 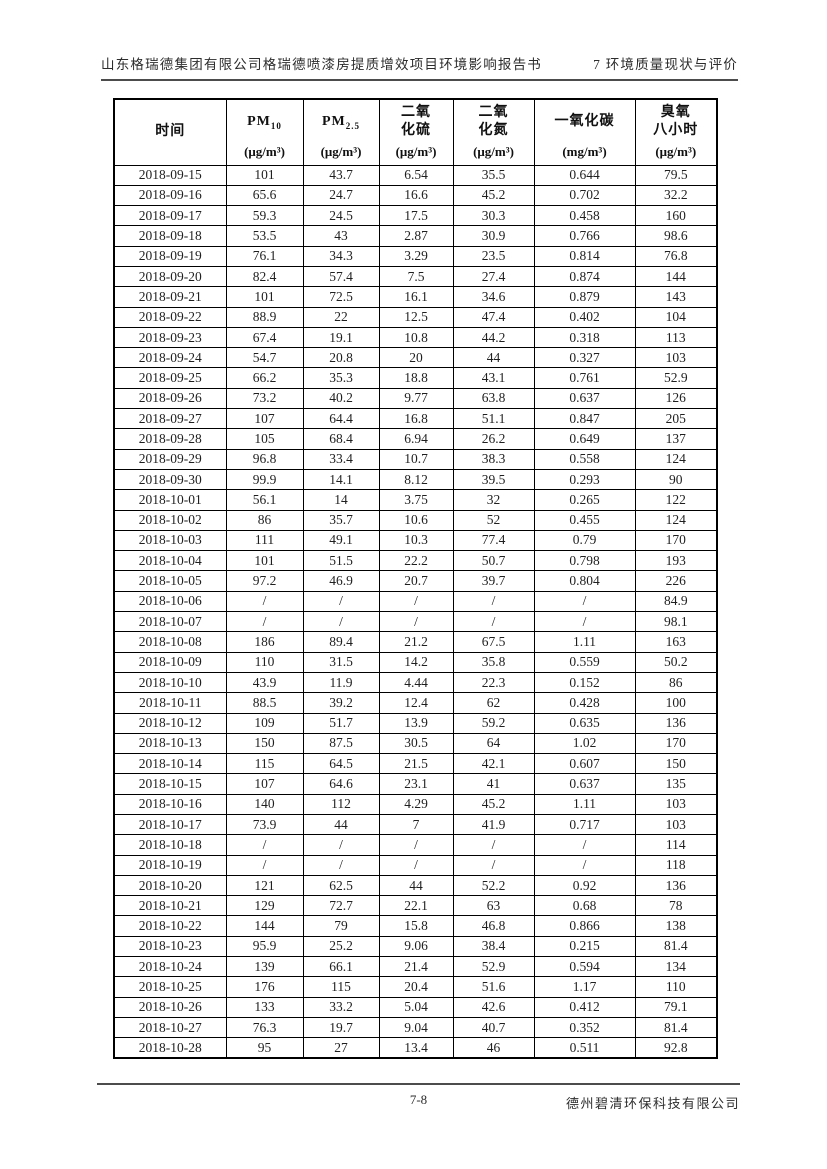 I want to click on value-cell: 3.75, so click(x=416, y=500).